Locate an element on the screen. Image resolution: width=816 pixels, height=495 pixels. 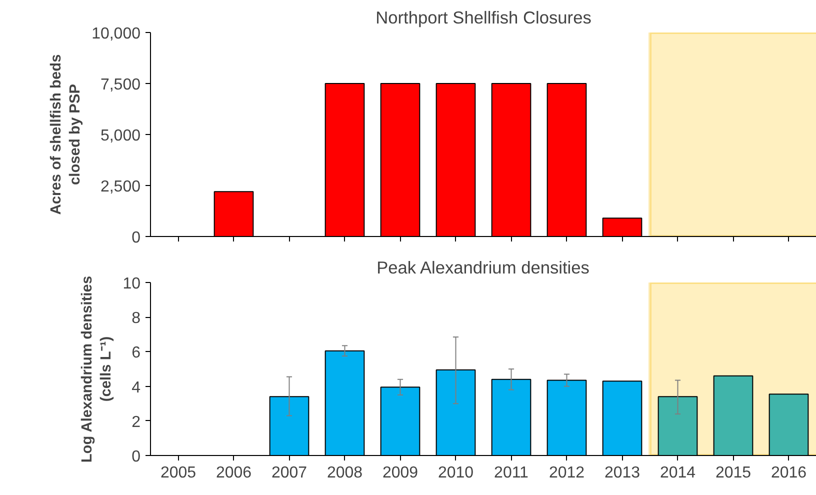
x-tick-label: 2012 is located at coordinates (566, 473).